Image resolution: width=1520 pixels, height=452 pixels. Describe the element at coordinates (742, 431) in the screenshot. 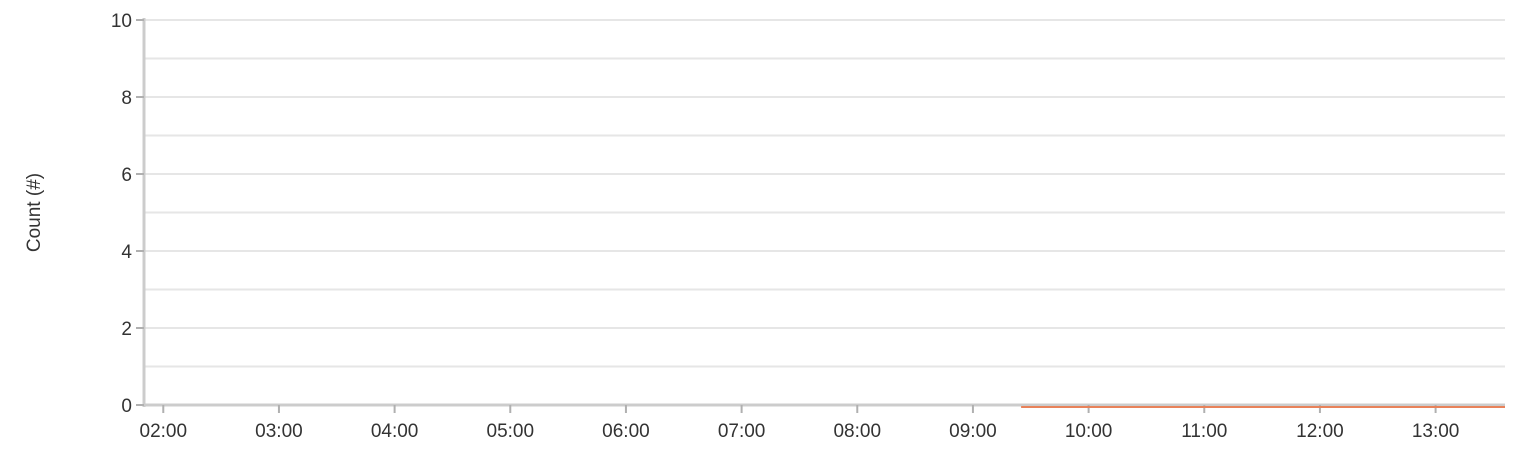

I see `x-tick-label: 07:00` at that location.